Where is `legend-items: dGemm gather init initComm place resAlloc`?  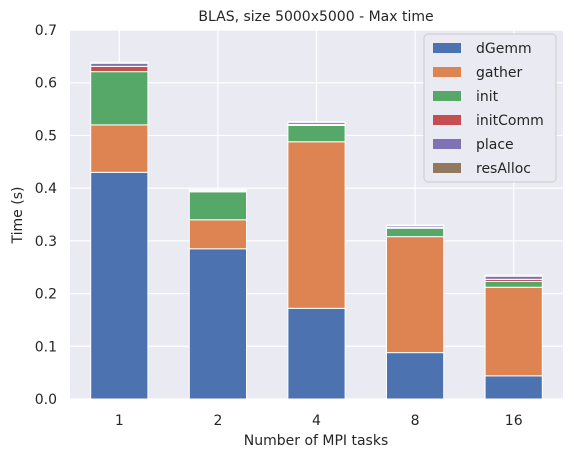
legend-items: dGemm gather init initComm place resAlloc is located at coordinates (488, 109).